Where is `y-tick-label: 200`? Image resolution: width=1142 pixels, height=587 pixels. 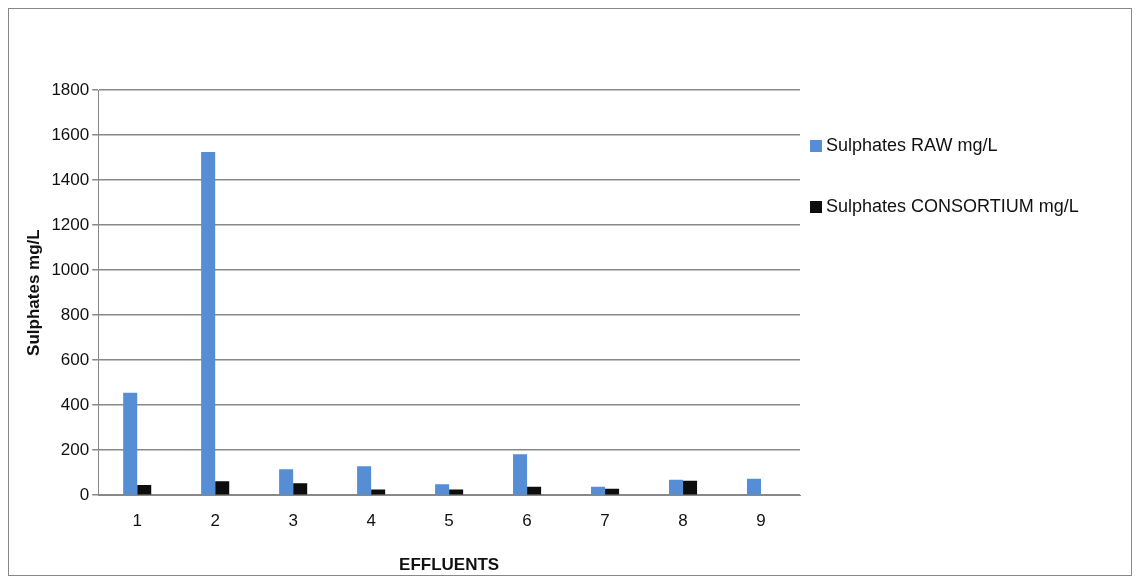
y-tick-label: 200 is located at coordinates (75, 449).